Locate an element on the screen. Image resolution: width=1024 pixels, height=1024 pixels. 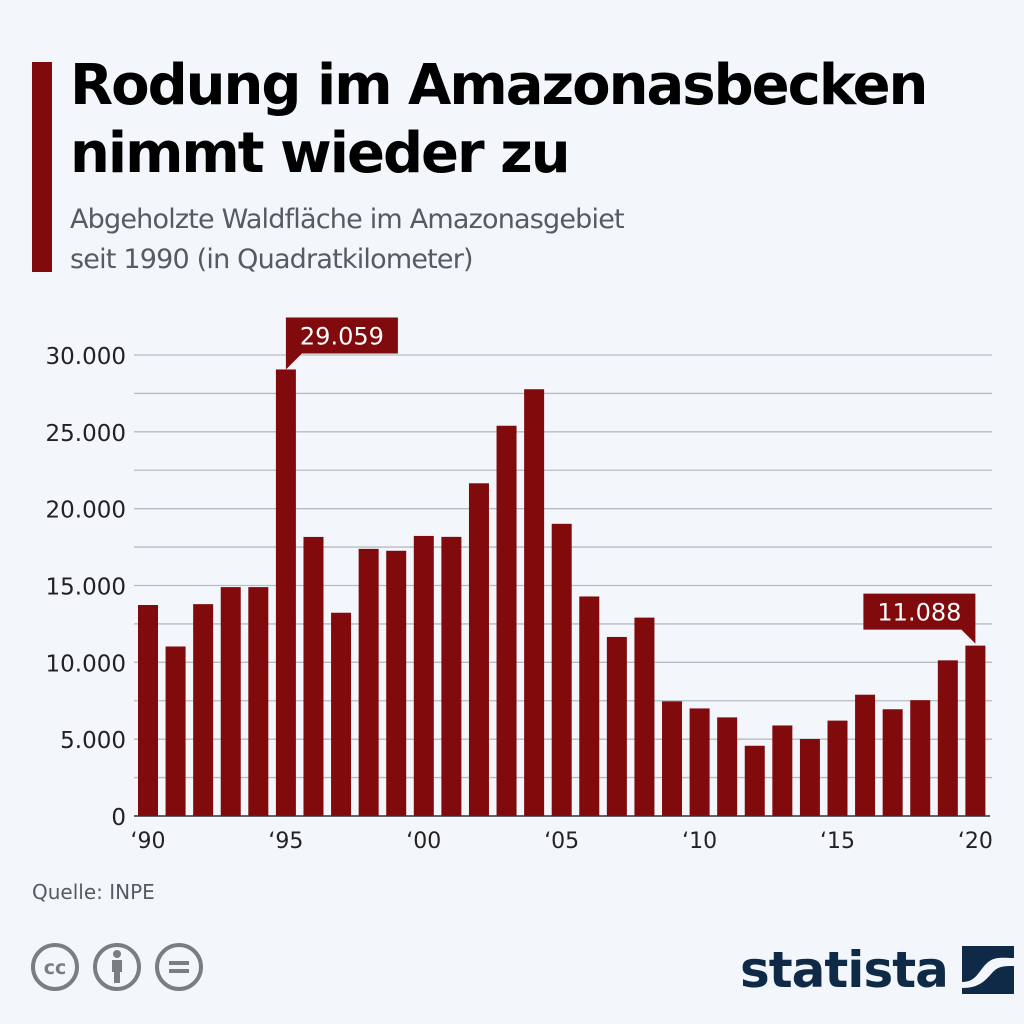
bar-2012 is located at coordinates (754, 780).